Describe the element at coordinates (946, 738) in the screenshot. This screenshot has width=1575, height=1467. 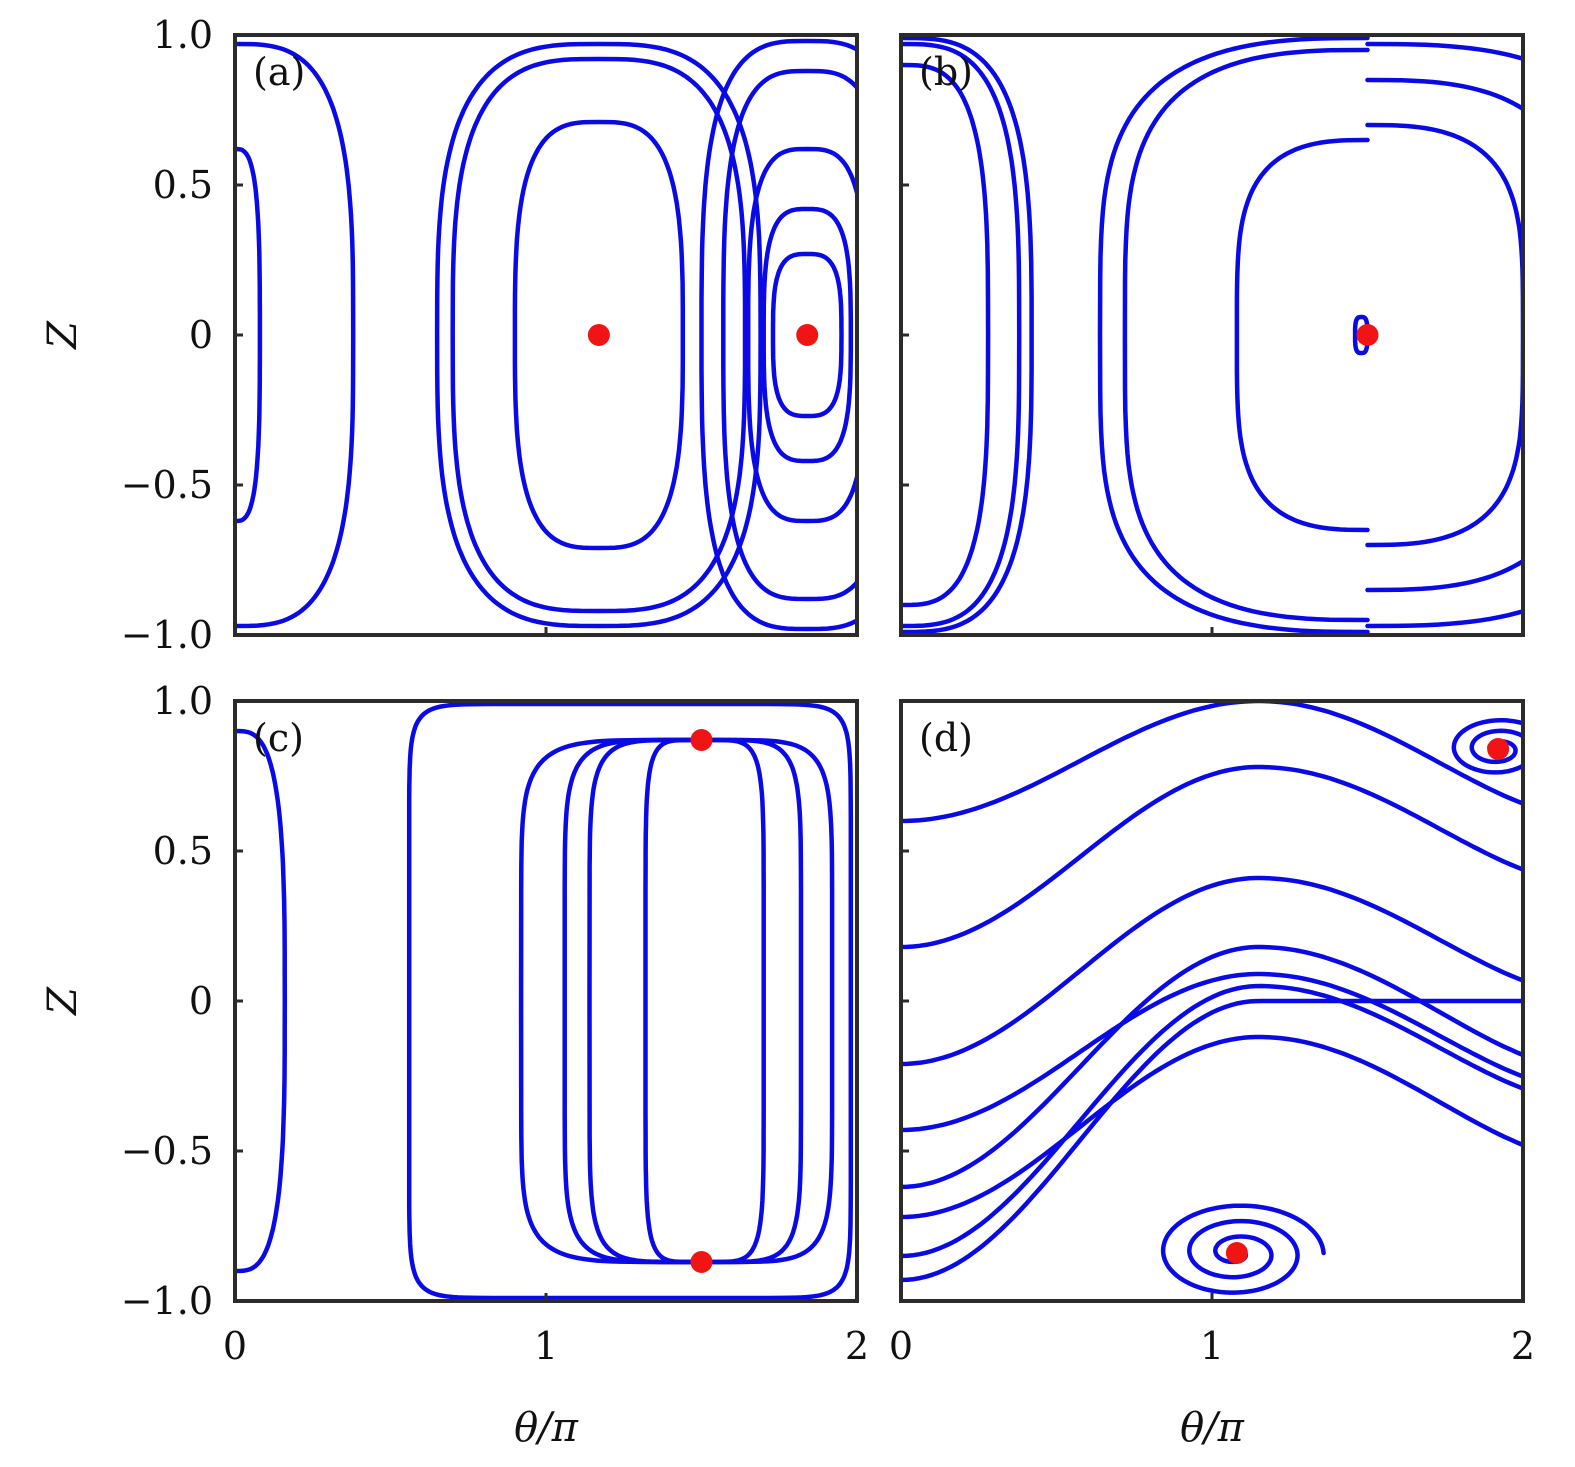
I see `panel-label: (d)` at that location.